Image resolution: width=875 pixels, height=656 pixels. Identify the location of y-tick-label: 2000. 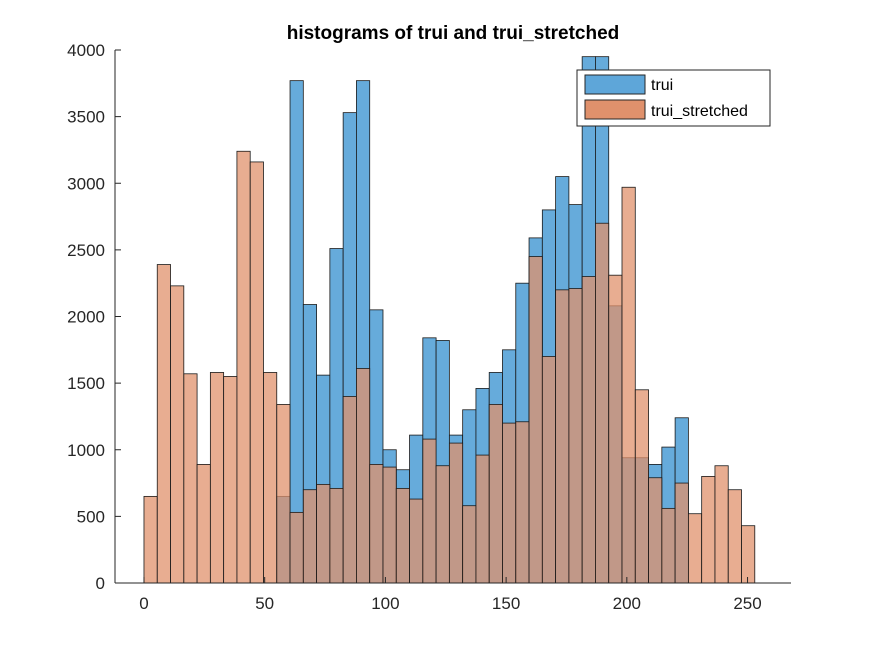
(86, 317).